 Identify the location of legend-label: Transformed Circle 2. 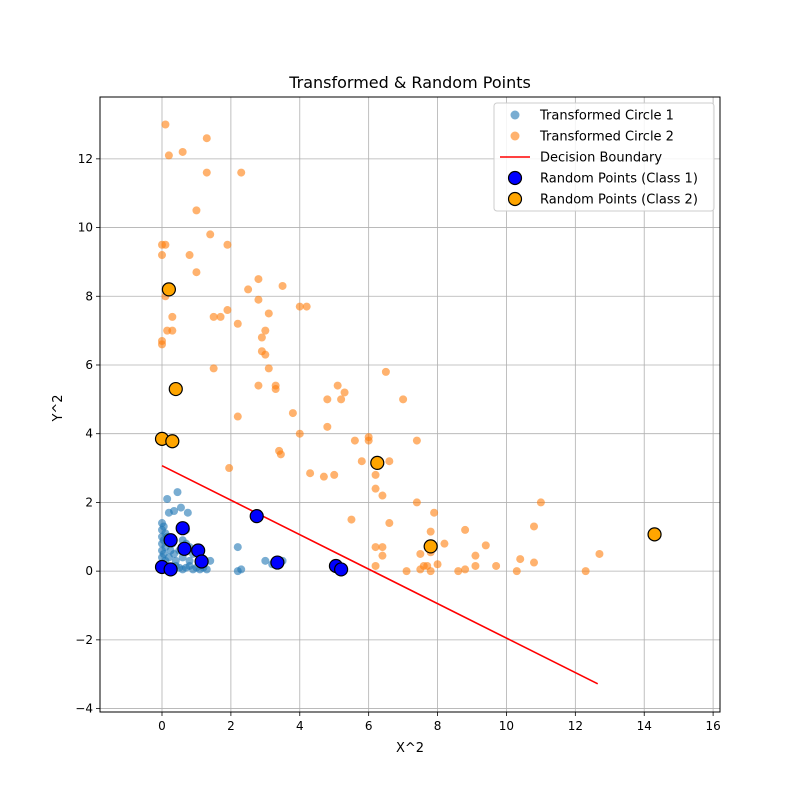
(606, 137).